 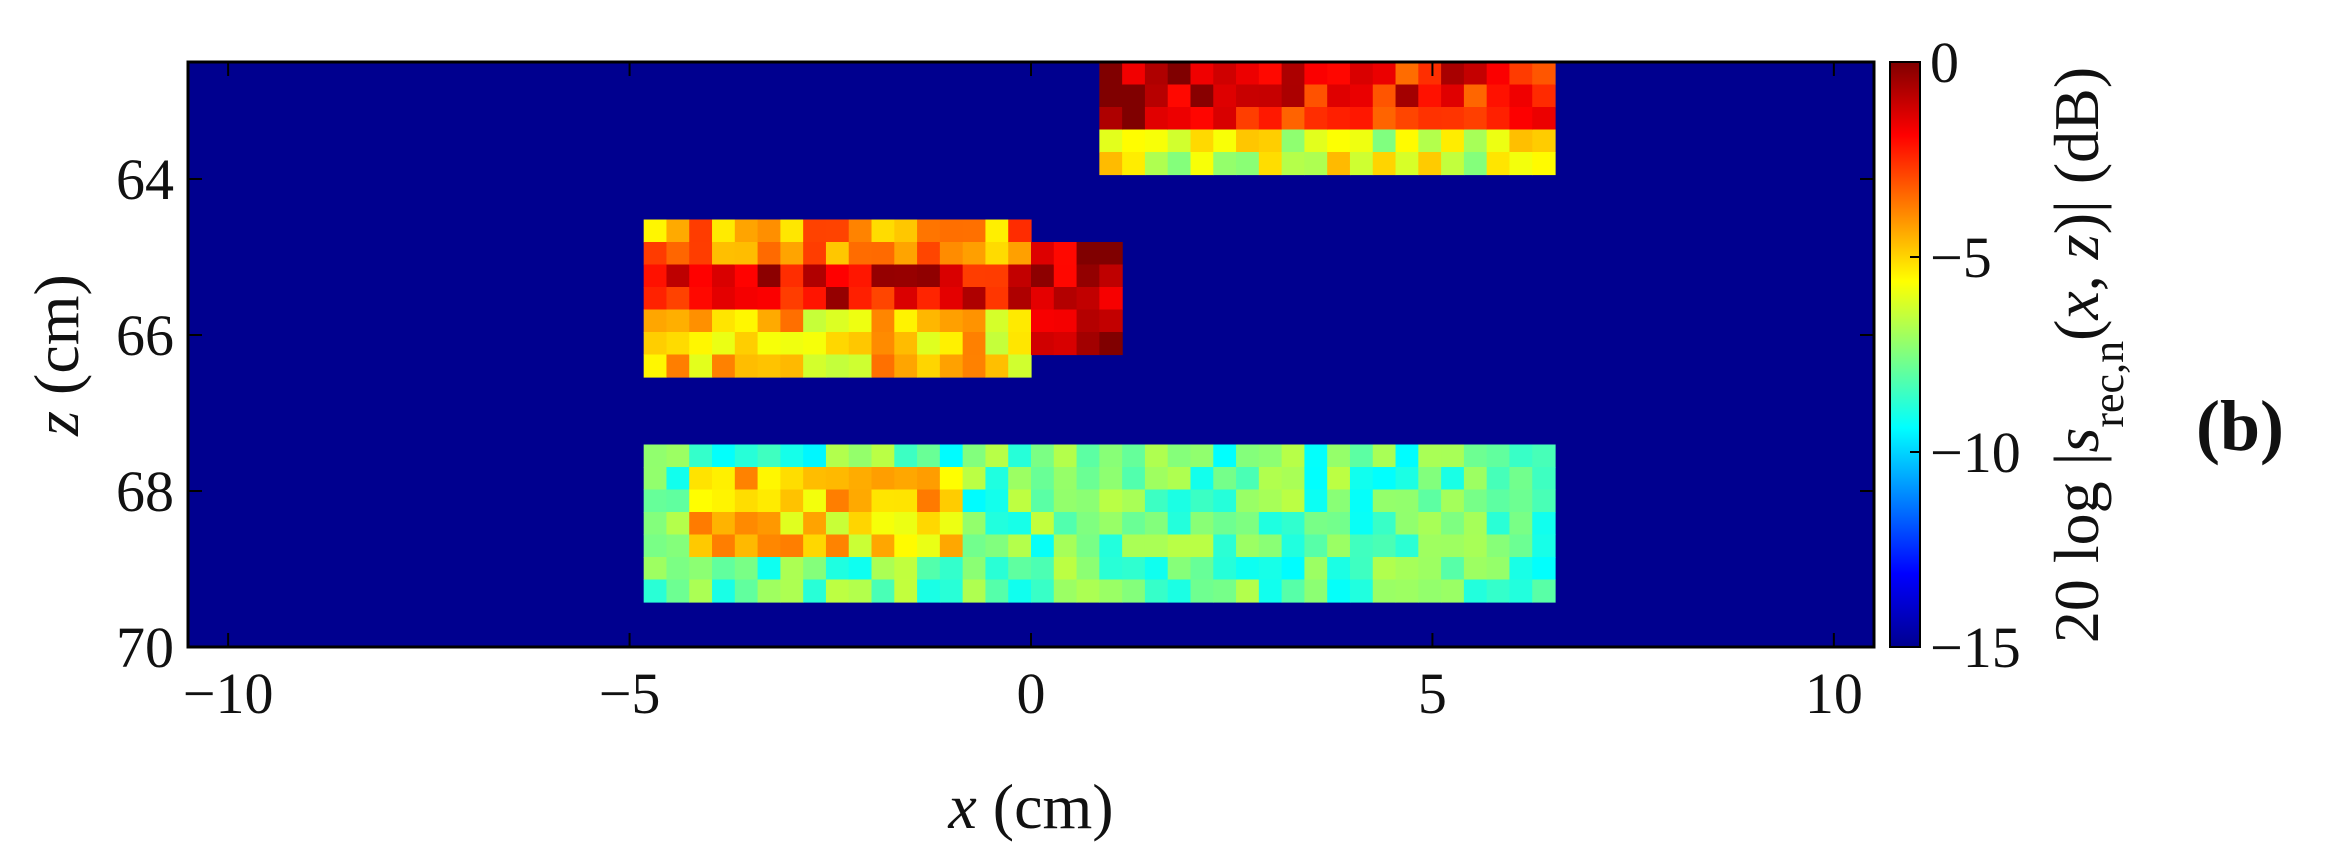 I want to click on panel-label: (b), so click(x=2240, y=426).